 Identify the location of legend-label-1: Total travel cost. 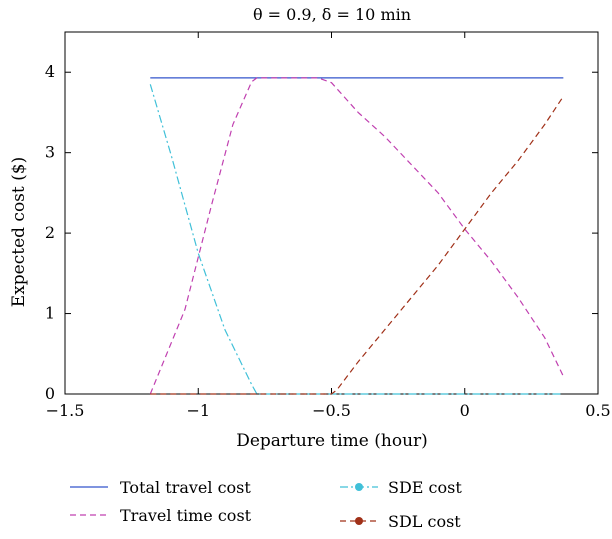
(185, 487).